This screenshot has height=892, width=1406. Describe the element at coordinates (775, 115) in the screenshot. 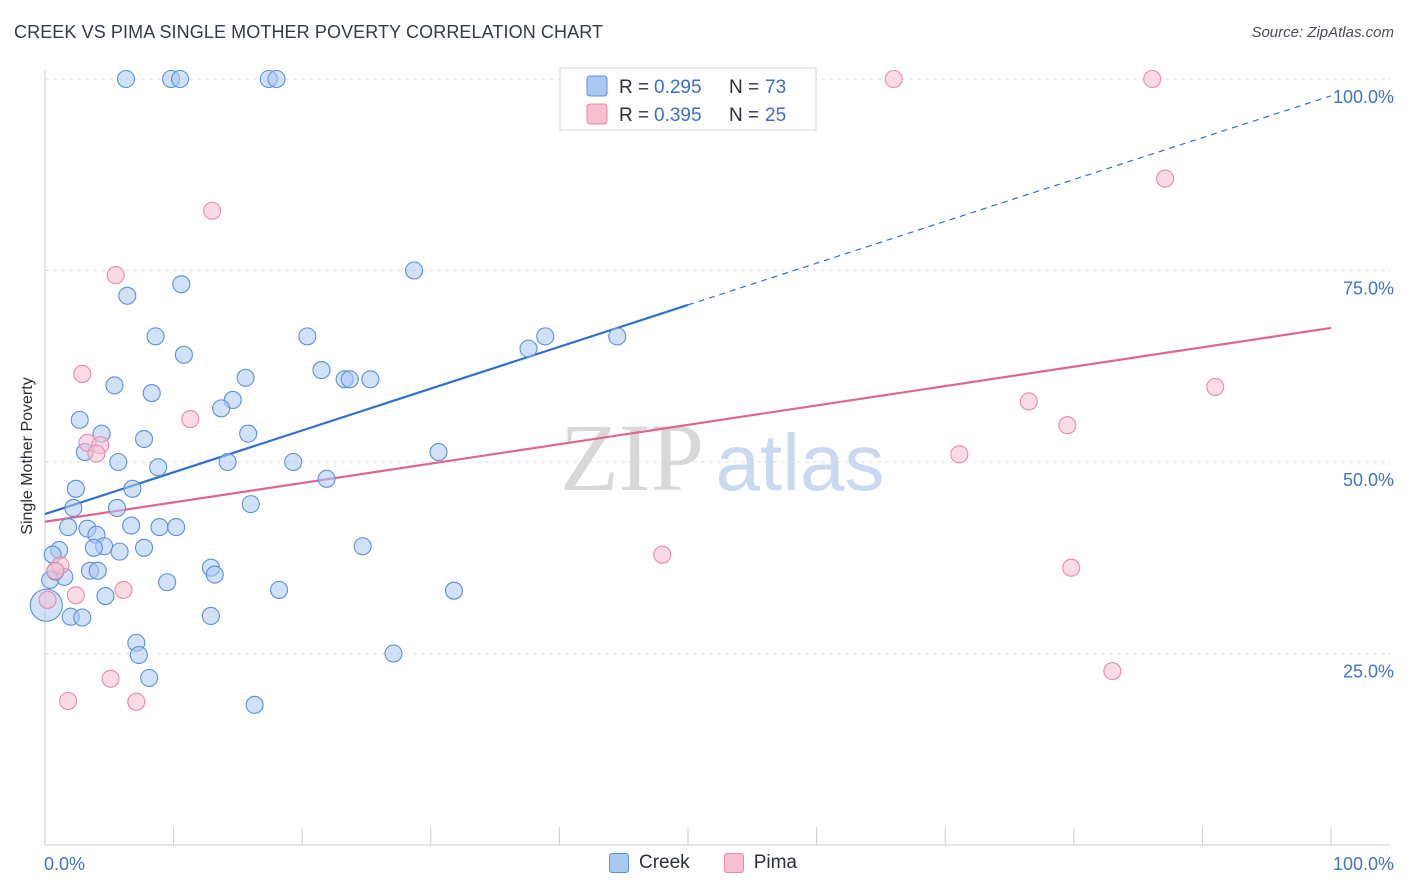

I see `legend-n-value-pima: 25` at that location.